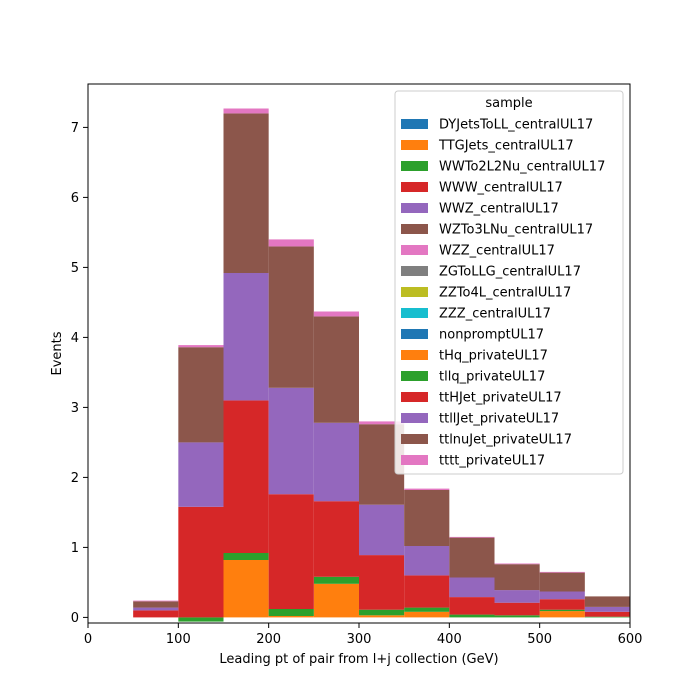  I want to click on y-tick-label: 2, so click(75, 478).